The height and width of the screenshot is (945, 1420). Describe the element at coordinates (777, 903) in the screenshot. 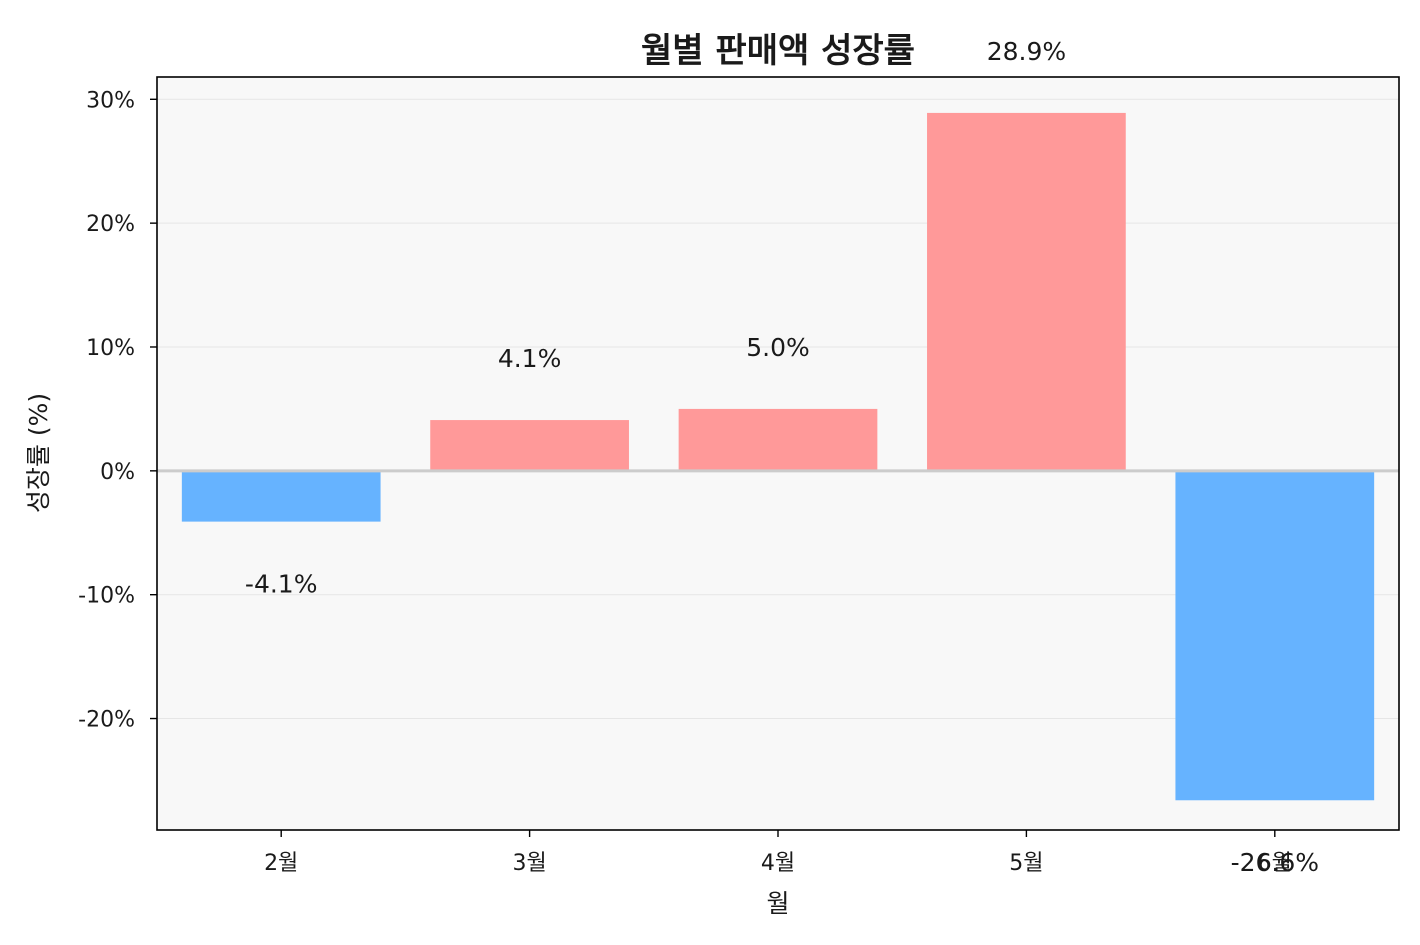

I see `x-axis-label: 월` at that location.